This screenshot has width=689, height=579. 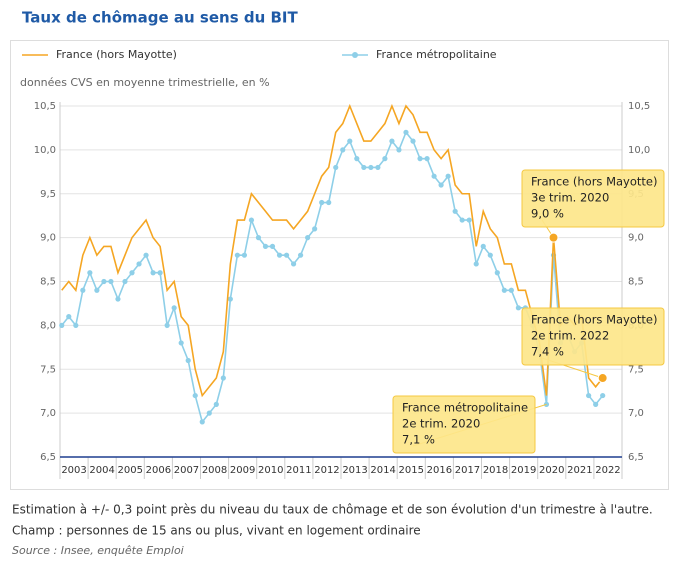 I want to click on x-tick-label: 2006, so click(x=158, y=470).